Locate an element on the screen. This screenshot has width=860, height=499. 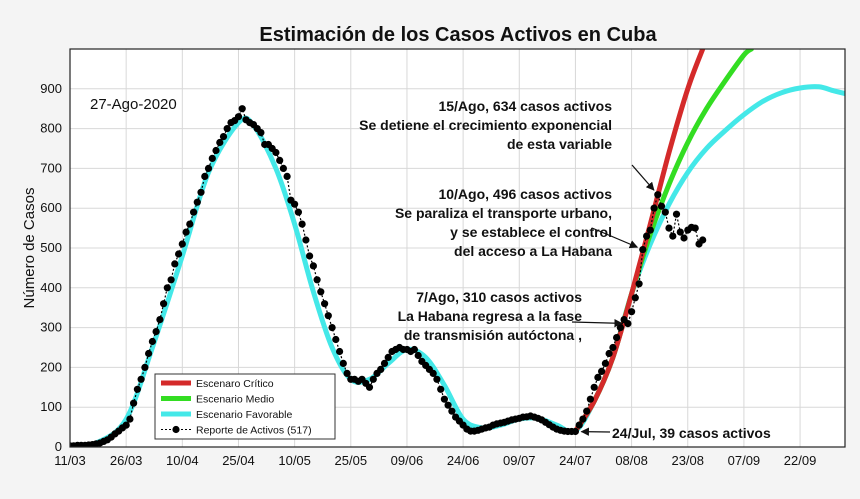
x-tick-label: 08/08 is located at coordinates (631, 460).